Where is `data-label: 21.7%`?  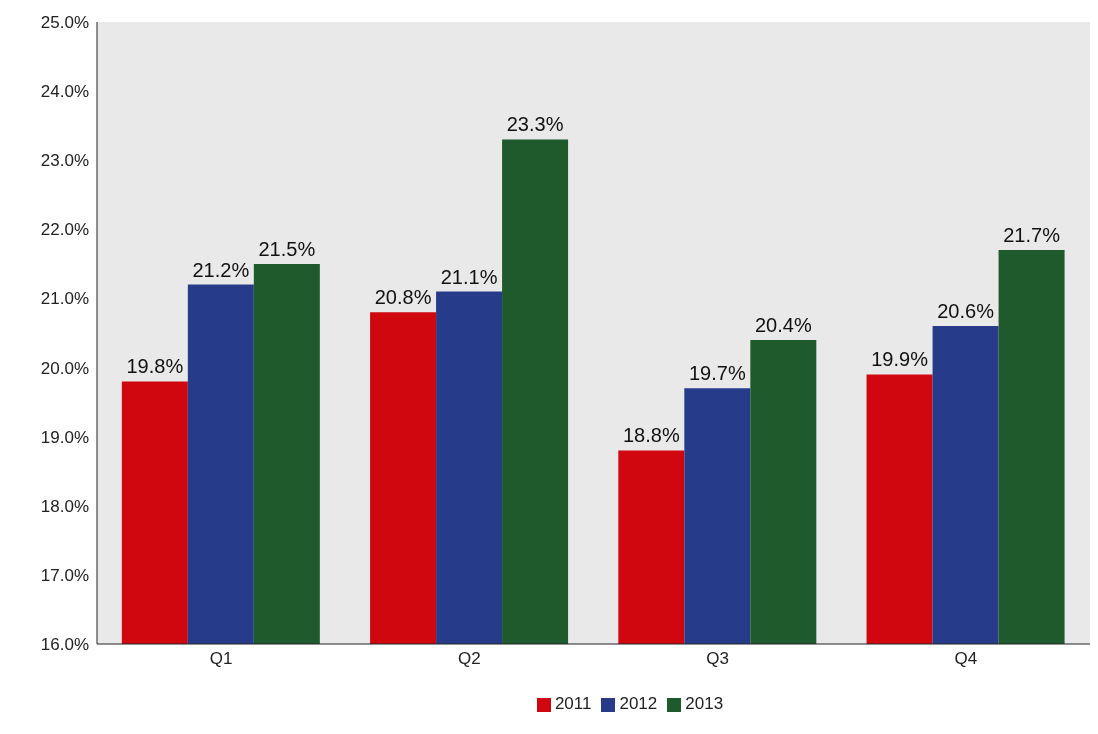
data-label: 21.7% is located at coordinates (1032, 235).